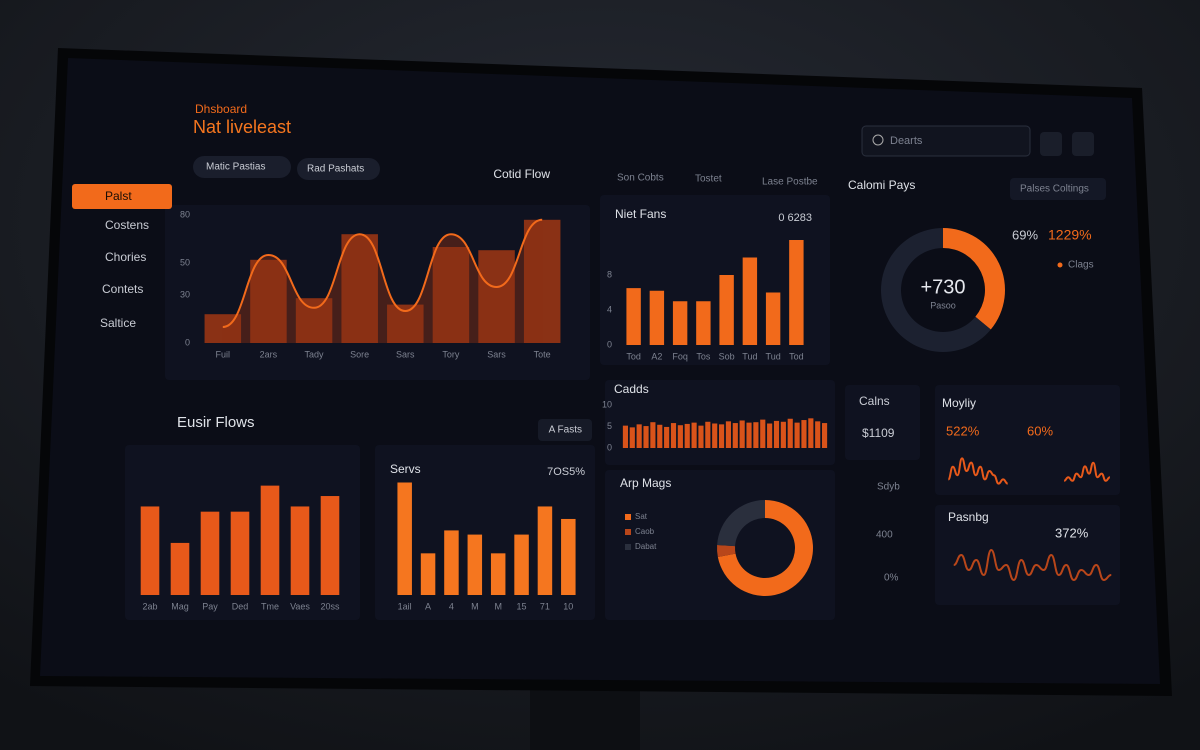 This screenshot has height=750, width=1200. I want to click on tab: Tostet, so click(708, 179).